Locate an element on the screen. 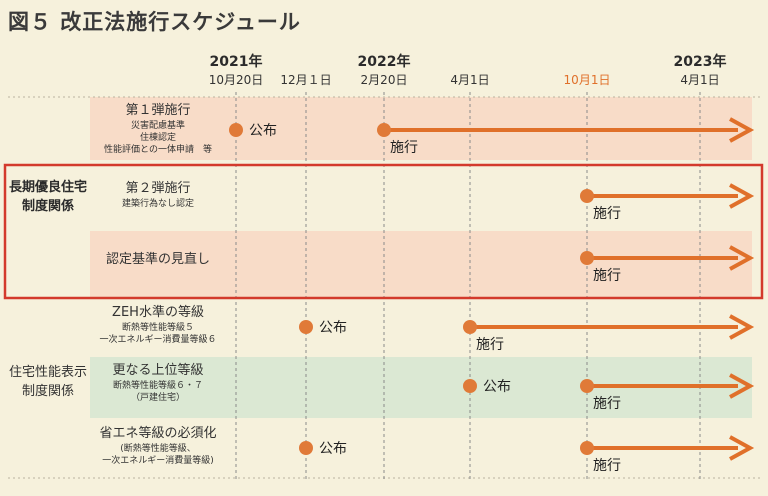  category-label: 長期優良住宅 is located at coordinates (48, 187).